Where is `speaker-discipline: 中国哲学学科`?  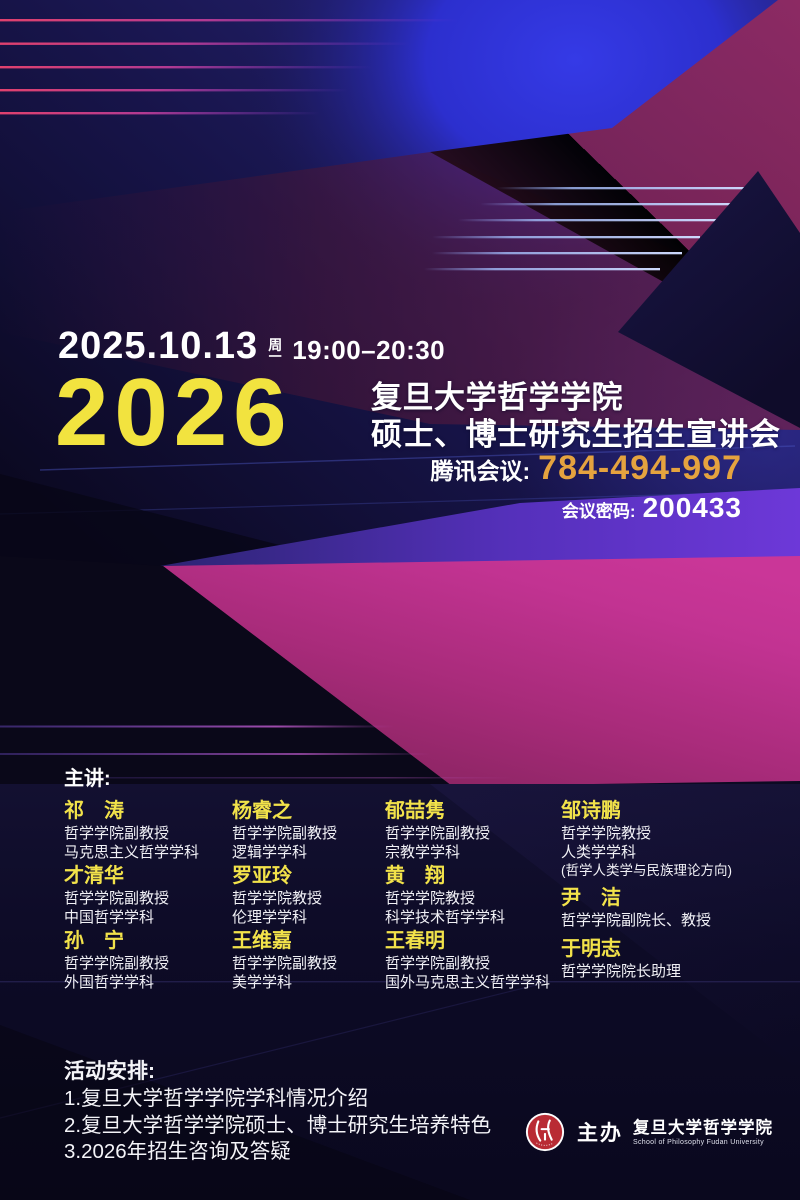 speaker-discipline: 中国哲学学科 is located at coordinates (109, 917).